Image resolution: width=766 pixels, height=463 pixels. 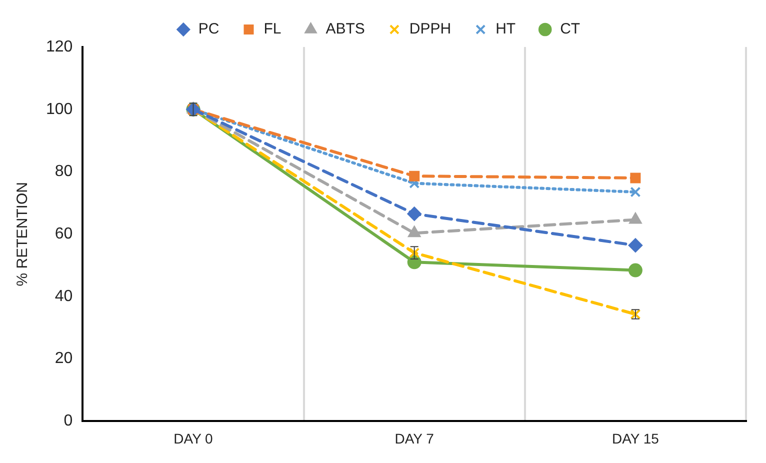 I want to click on y-tick-label: 80, so click(x=63, y=171).